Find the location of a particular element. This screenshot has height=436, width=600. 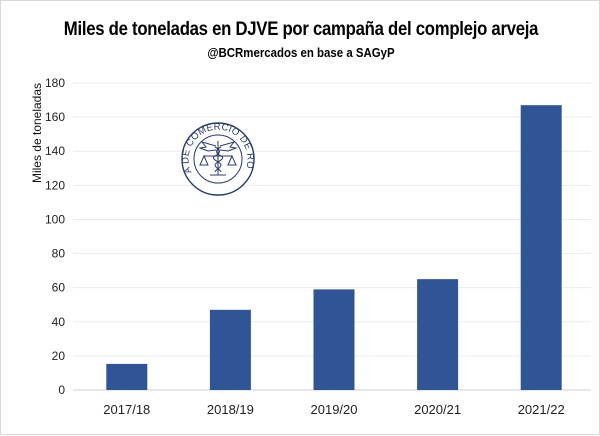

chart-subtitle: @BCRmercados en base a SAGyP is located at coordinates (301, 52).